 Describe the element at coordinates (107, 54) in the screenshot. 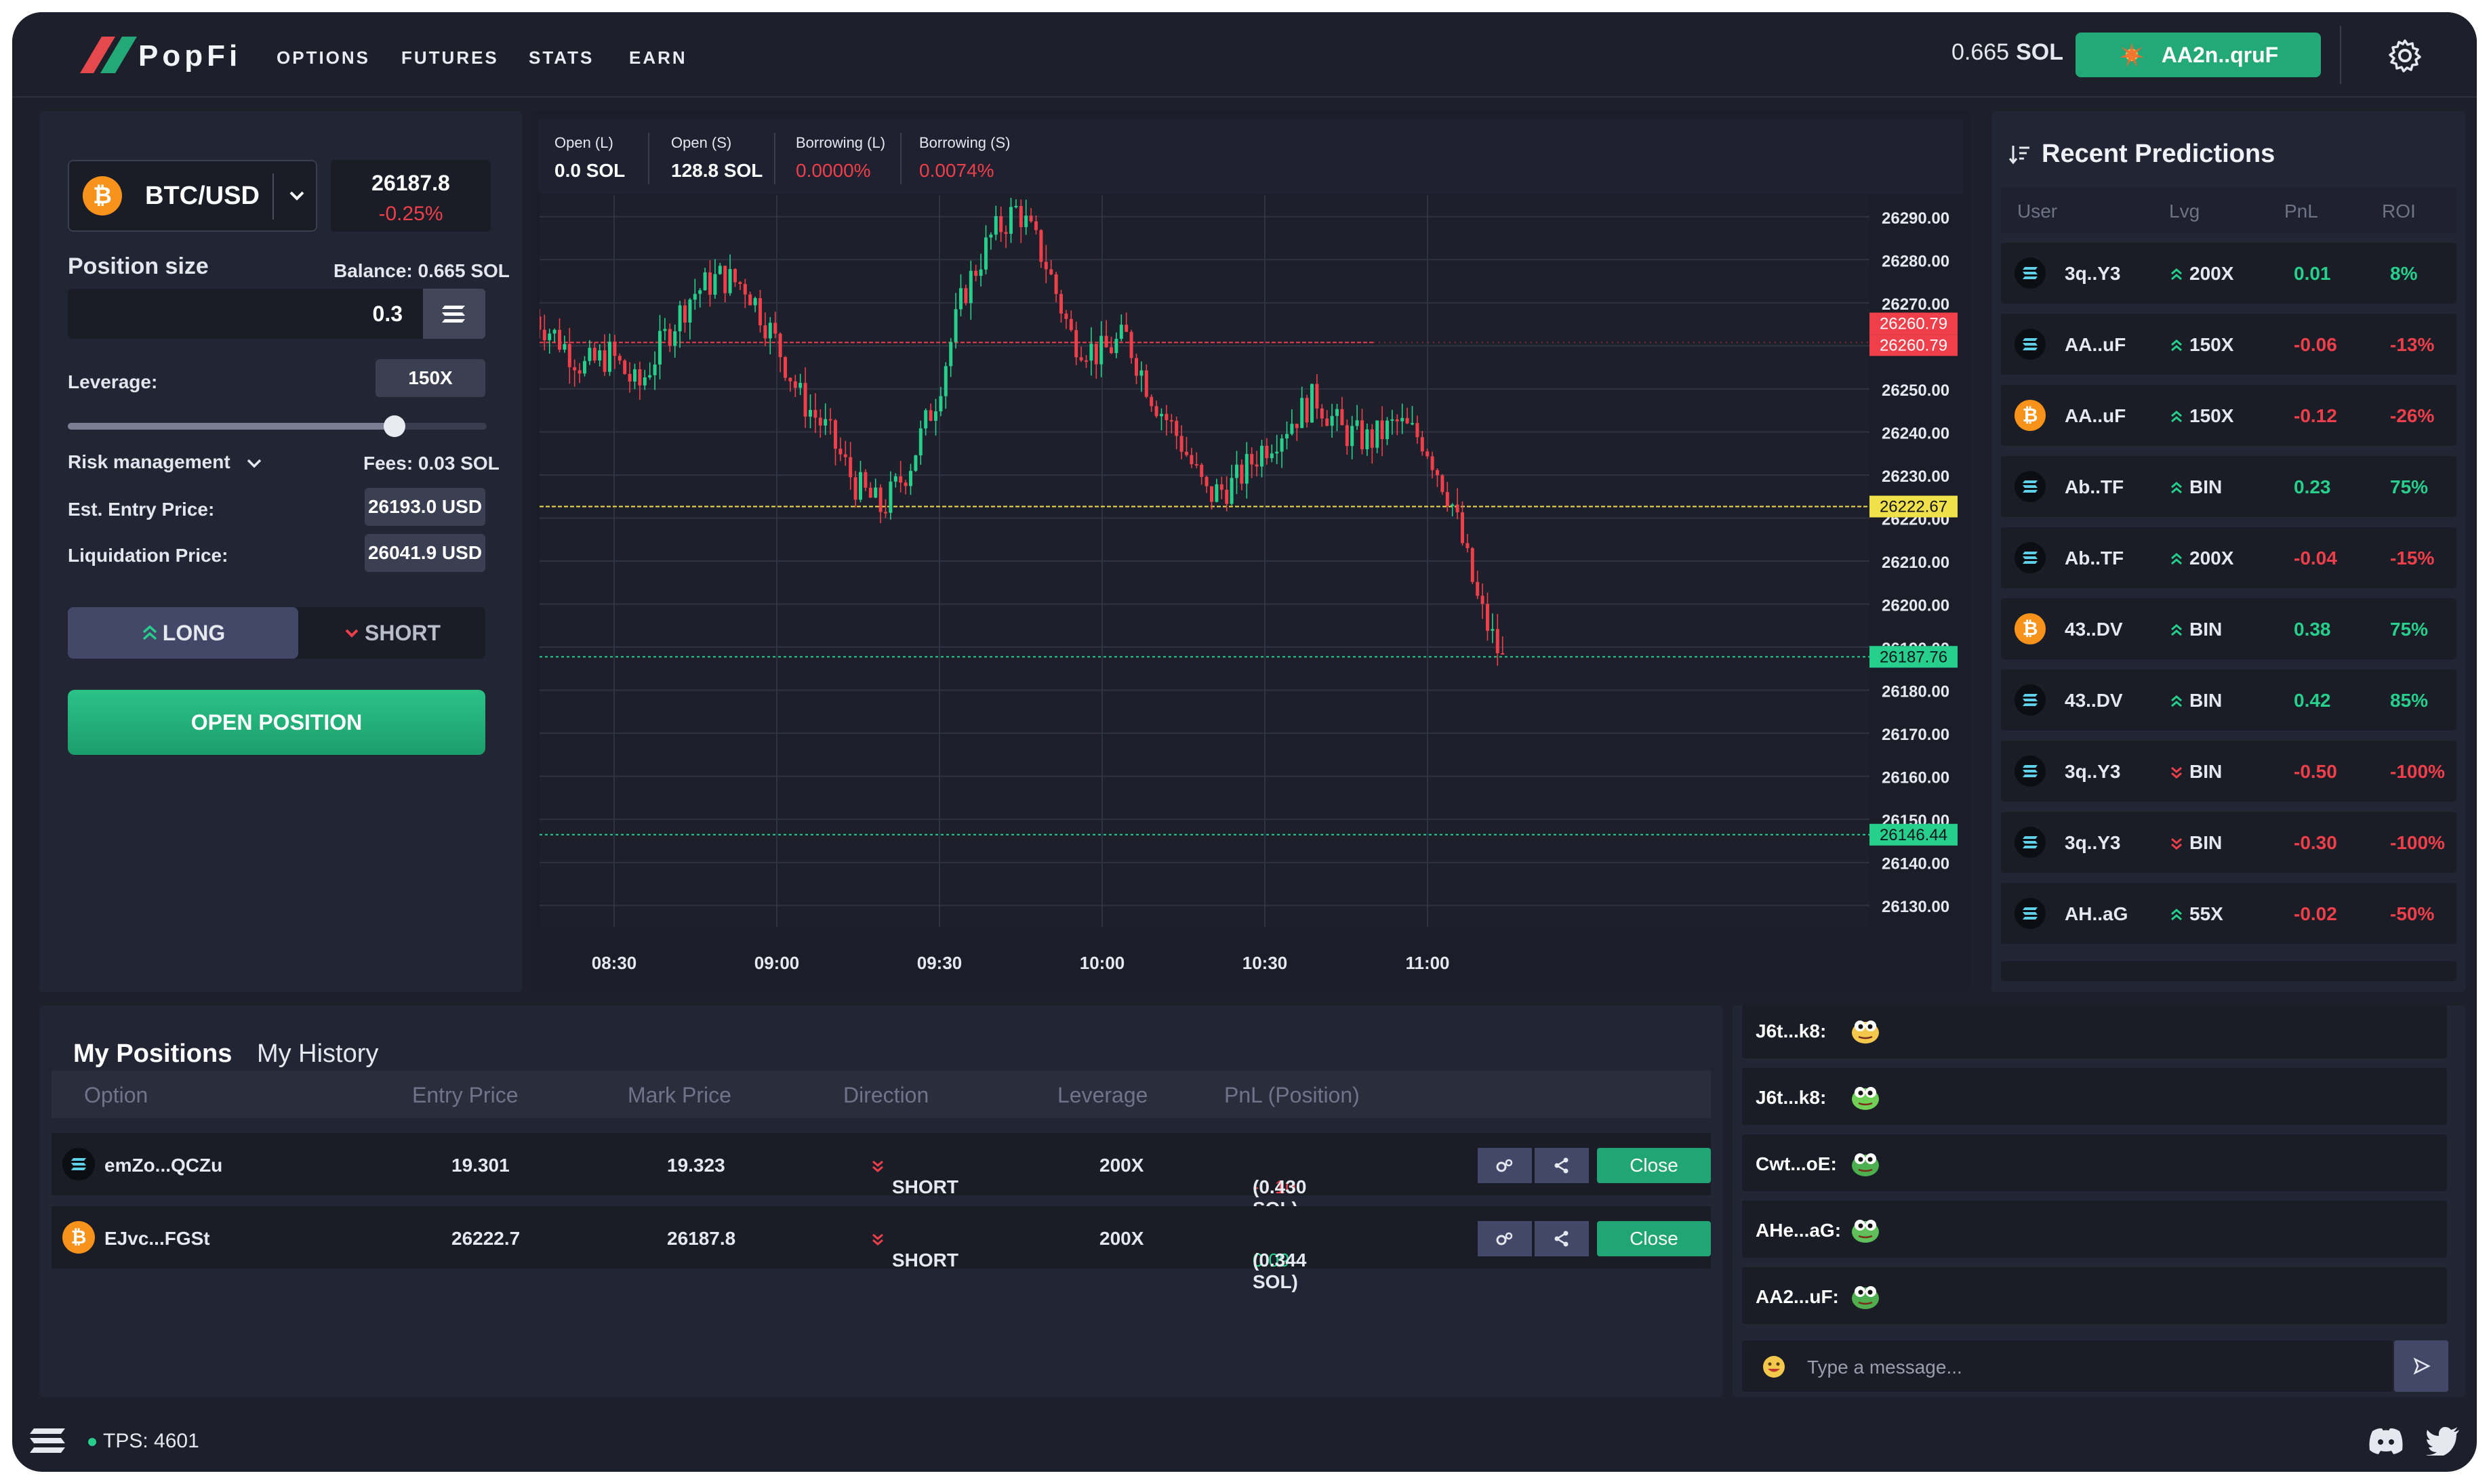

I see `popfi-logo-icon` at that location.